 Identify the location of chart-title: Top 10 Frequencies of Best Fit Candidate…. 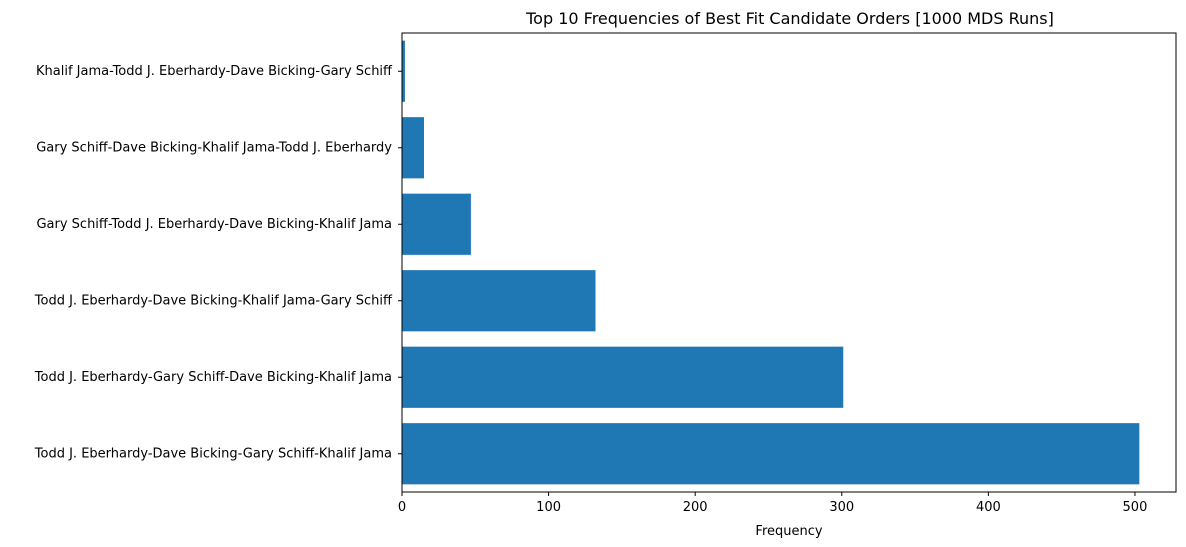
(789, 18).